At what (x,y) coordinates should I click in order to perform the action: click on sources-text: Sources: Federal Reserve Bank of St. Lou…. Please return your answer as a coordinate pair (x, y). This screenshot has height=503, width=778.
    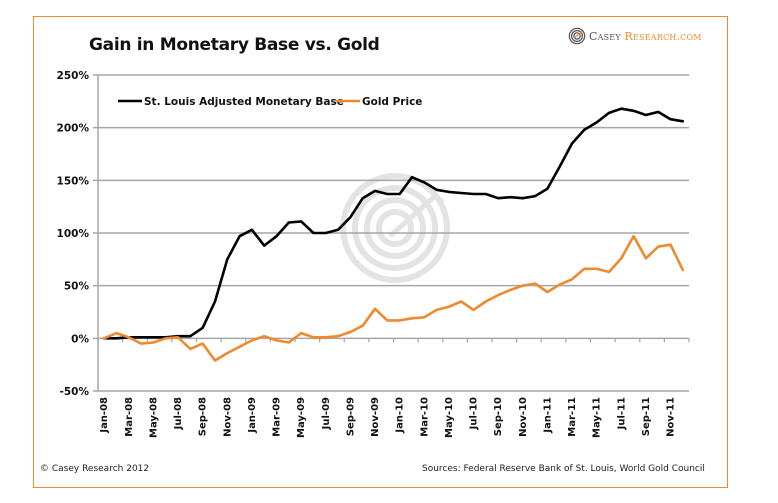
    Looking at the image, I should click on (563, 469).